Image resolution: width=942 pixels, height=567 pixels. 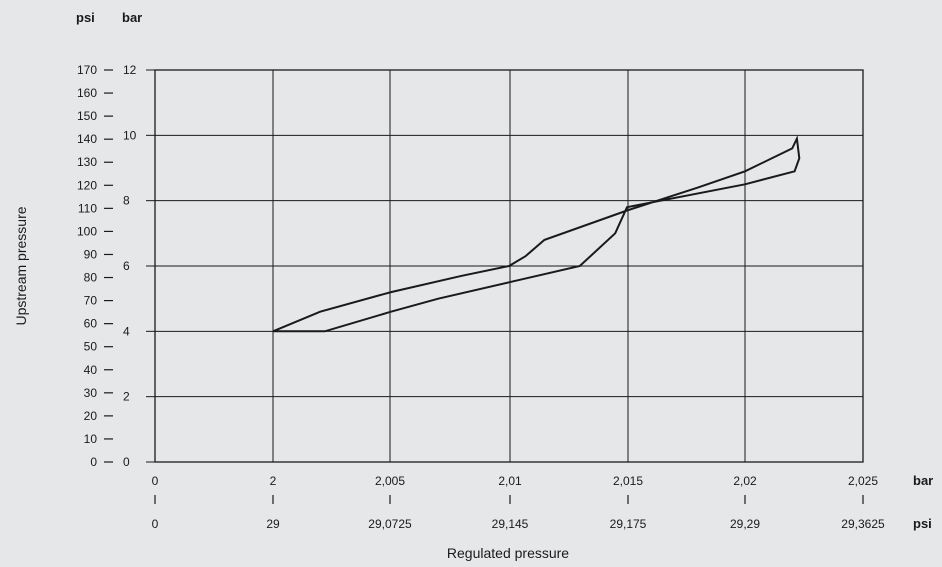 I want to click on y-psi-tick-label: 70, so click(x=91, y=301).